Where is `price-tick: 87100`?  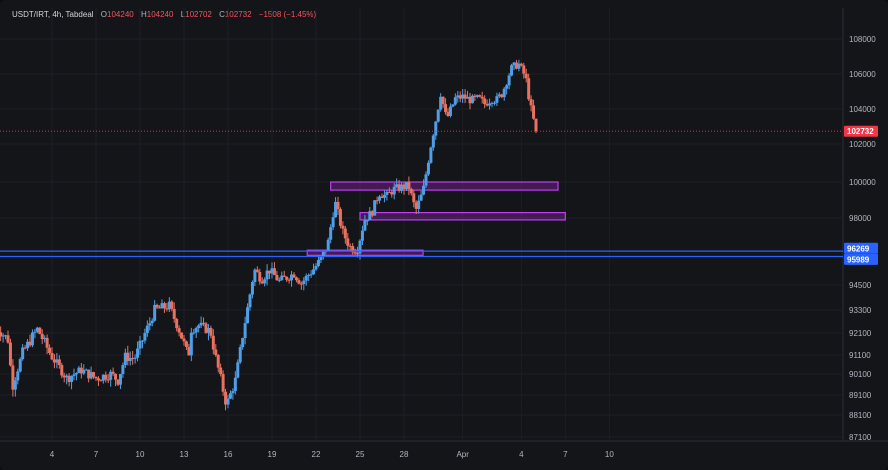 price-tick: 87100 is located at coordinates (860, 437).